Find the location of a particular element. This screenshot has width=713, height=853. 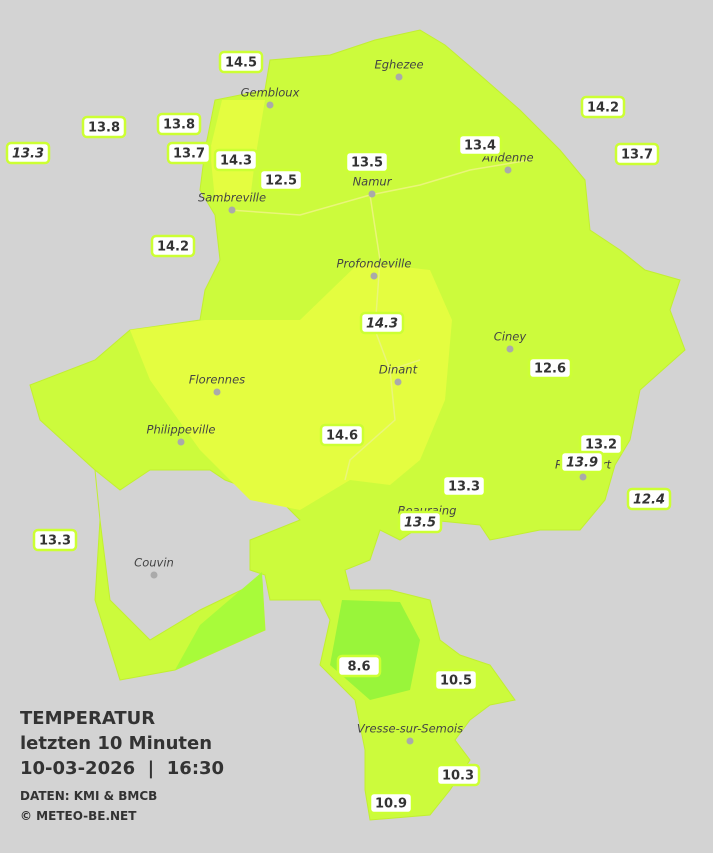

station-temperature: 8.6 is located at coordinates (358, 667).